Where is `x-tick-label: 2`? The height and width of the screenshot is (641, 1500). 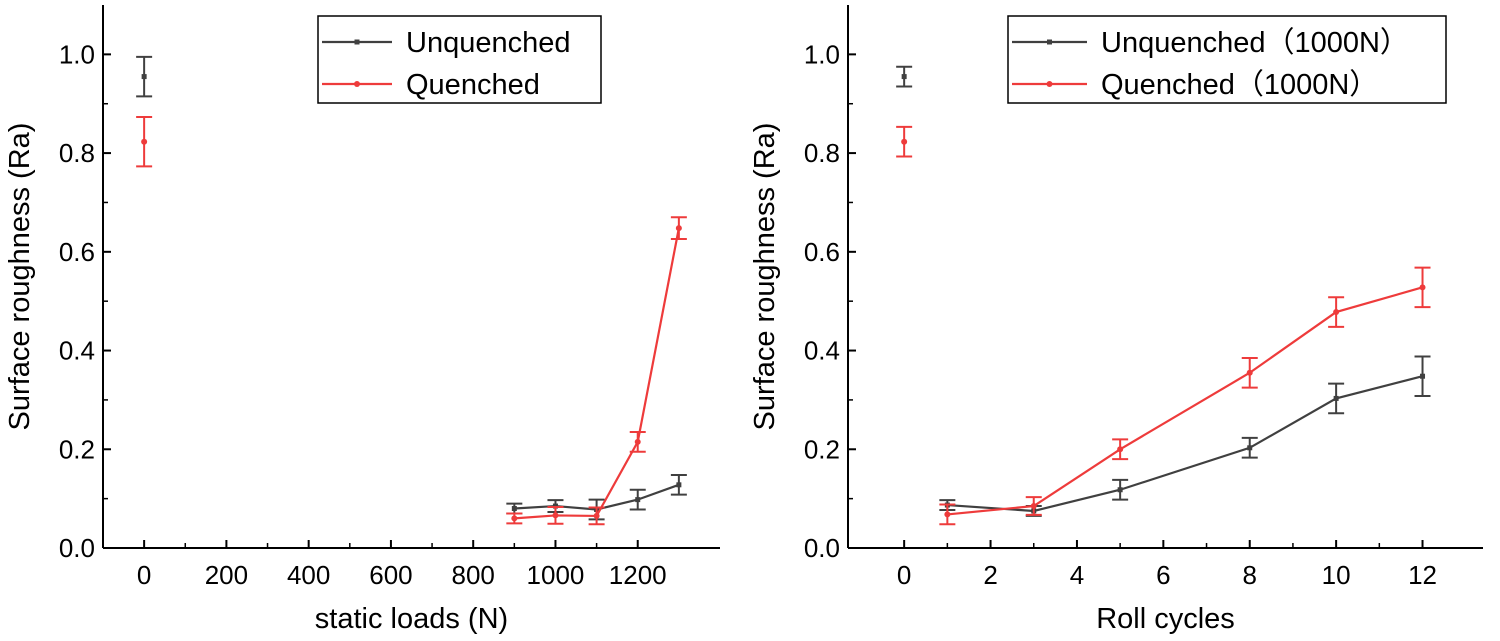
x-tick-label: 2 is located at coordinates (990, 575).